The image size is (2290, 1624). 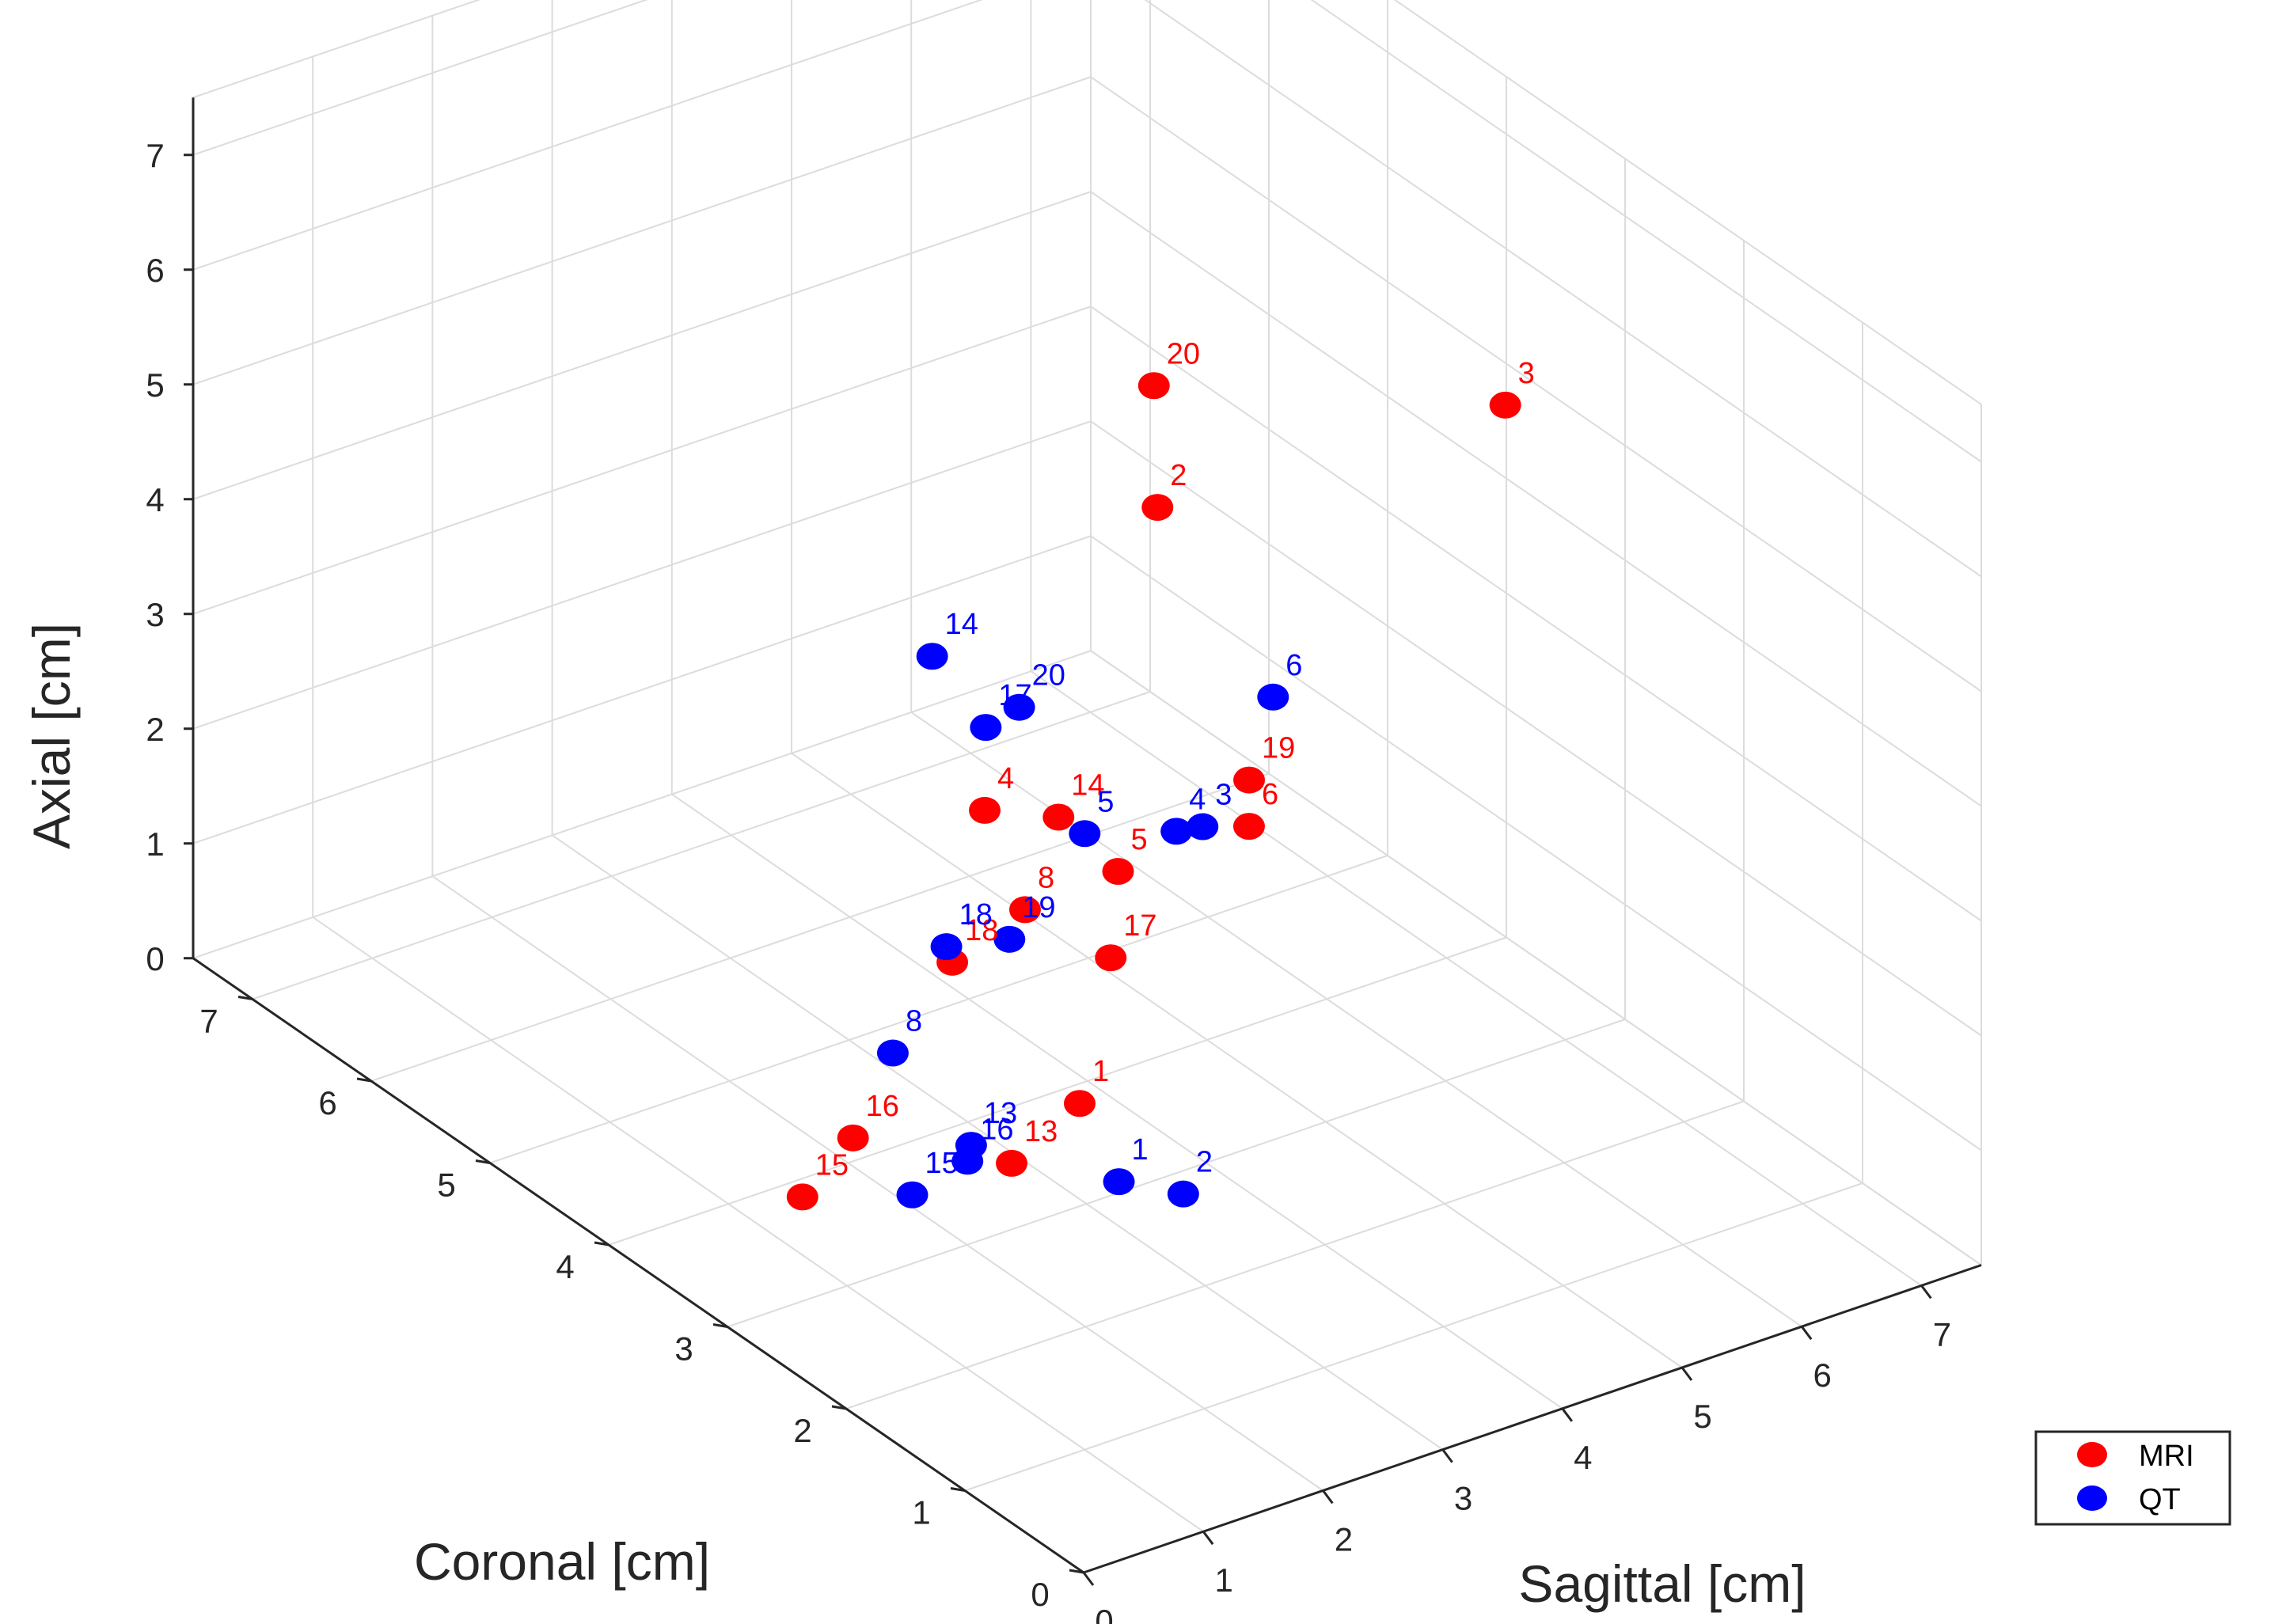 I want to click on sagittal-tick-label: 0, so click(x=1104, y=1613).